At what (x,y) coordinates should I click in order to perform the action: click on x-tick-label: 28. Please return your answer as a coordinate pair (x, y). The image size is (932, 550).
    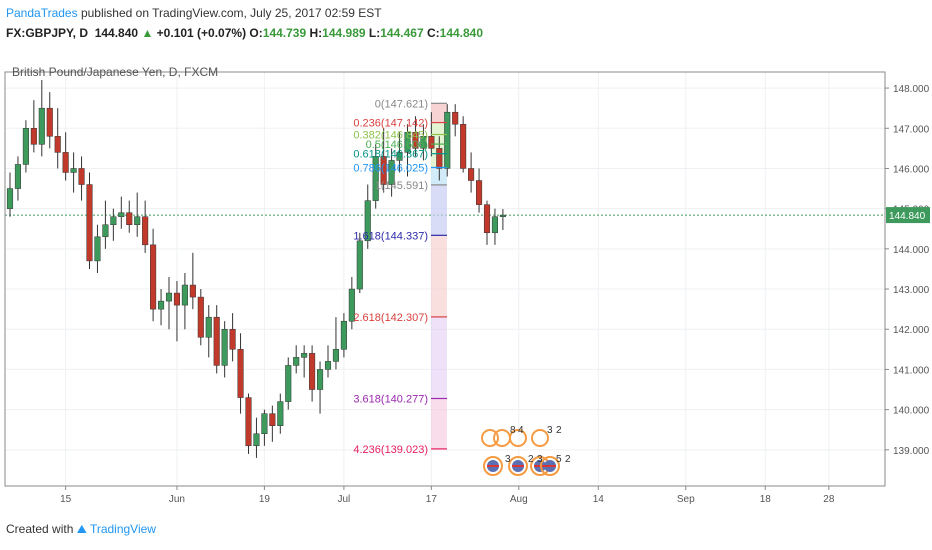
    Looking at the image, I should click on (829, 499).